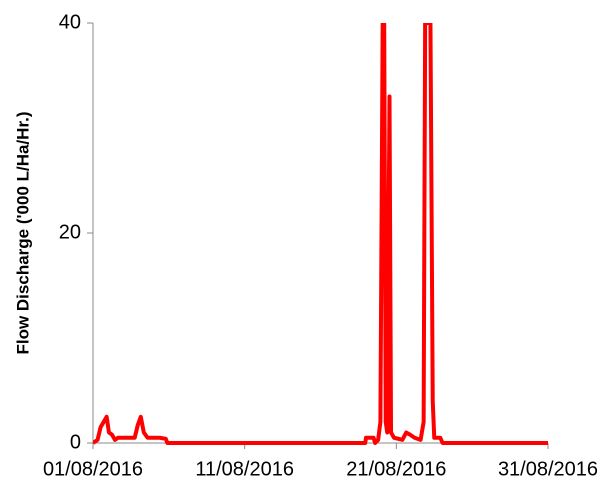  Describe the element at coordinates (22, 232) in the screenshot. I see `y-axis-label: Flow Discharge ('000 L/Ha/Hr.)` at that location.